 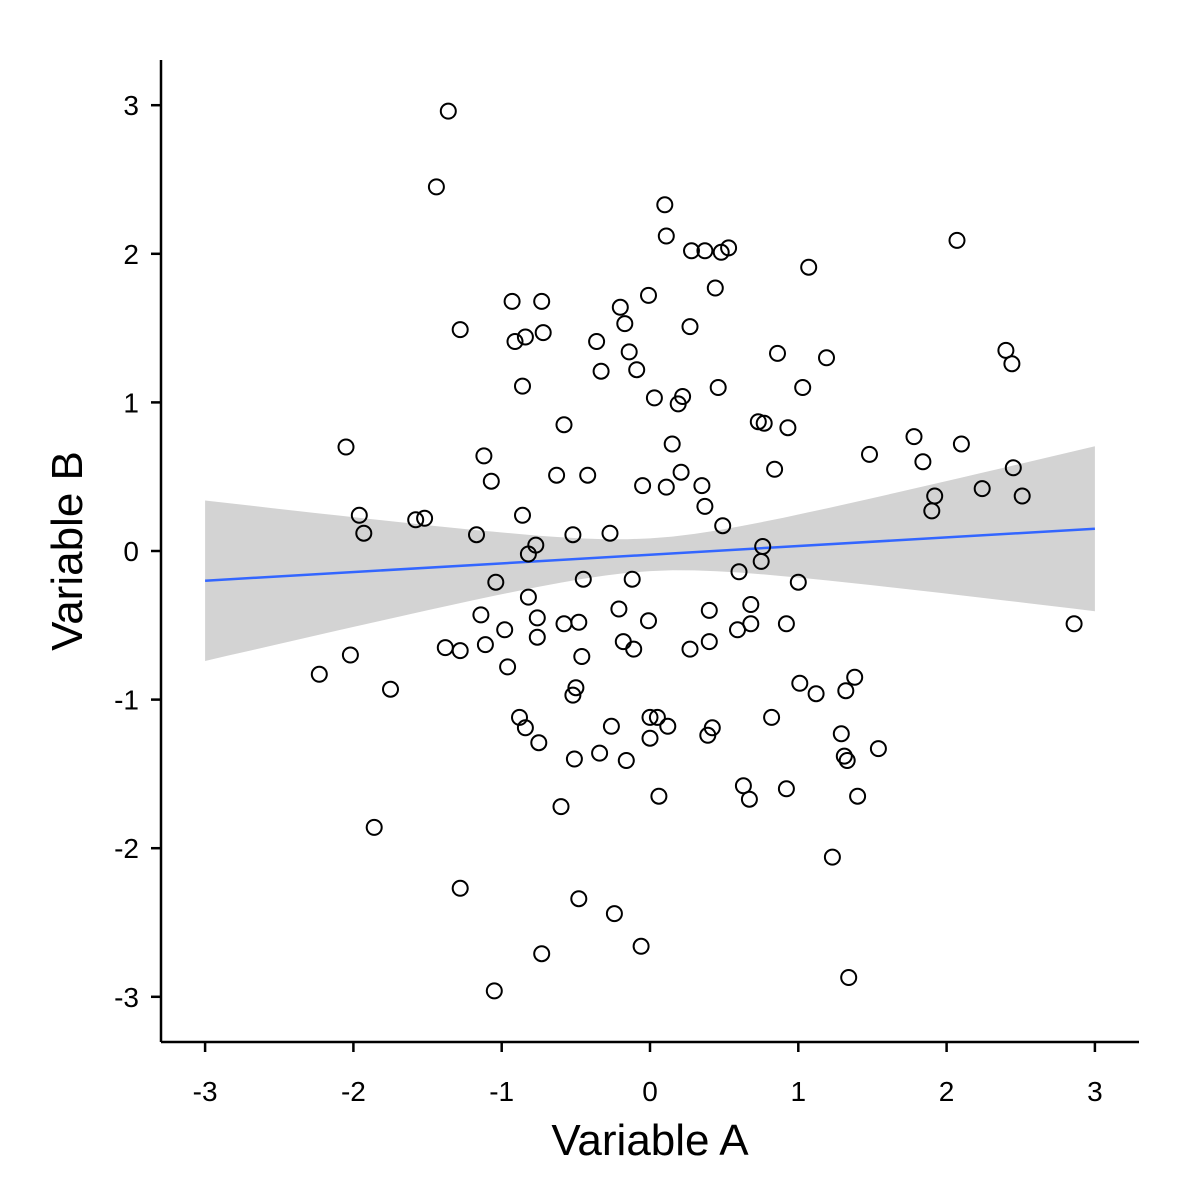 What do you see at coordinates (67, 551) in the screenshot?
I see `y-axis-title: Variable B` at bounding box center [67, 551].